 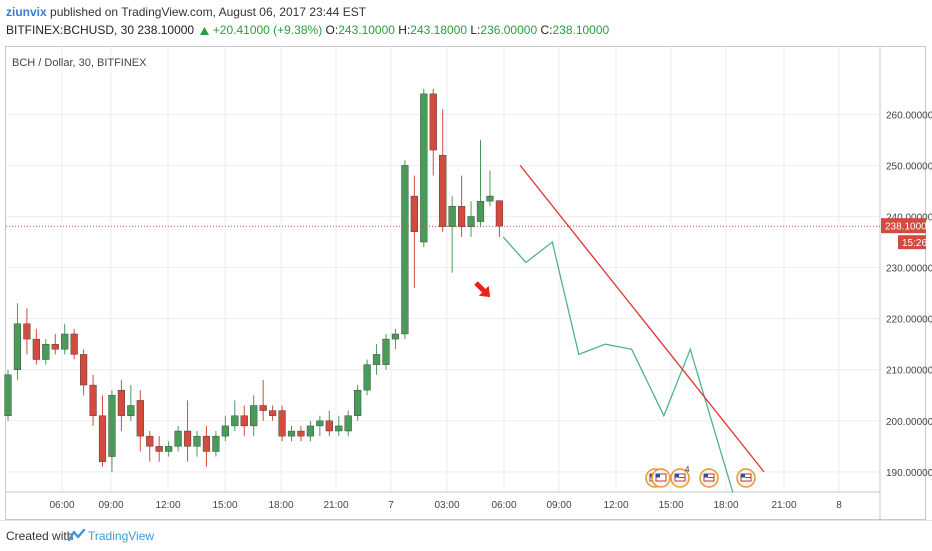 I want to click on tradingview-logo-icon, so click(x=77, y=535).